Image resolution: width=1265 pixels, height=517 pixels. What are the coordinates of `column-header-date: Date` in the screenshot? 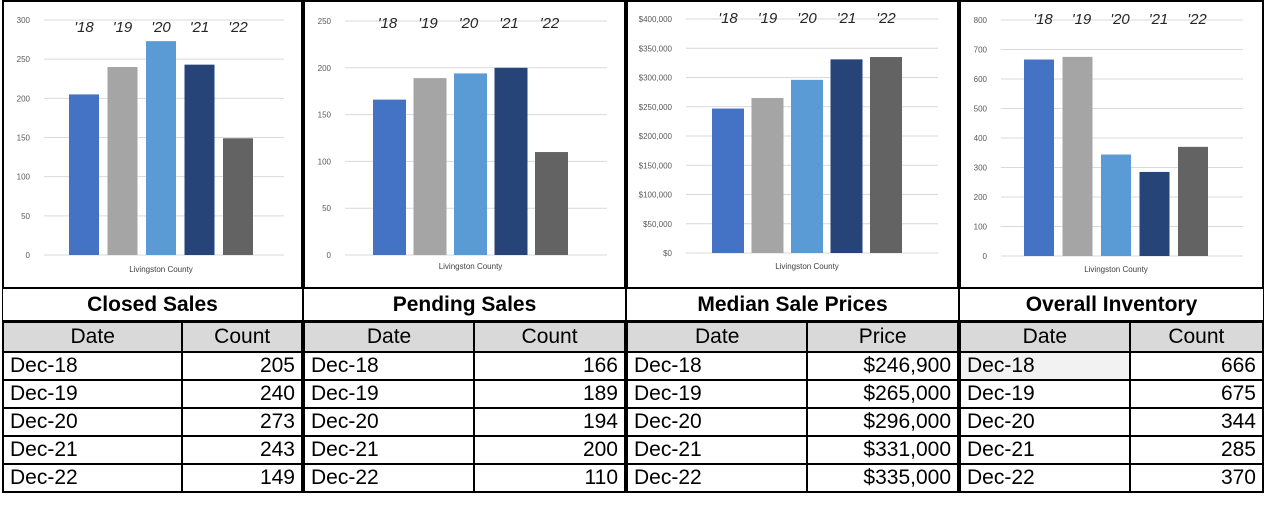 It's located at (717, 337).